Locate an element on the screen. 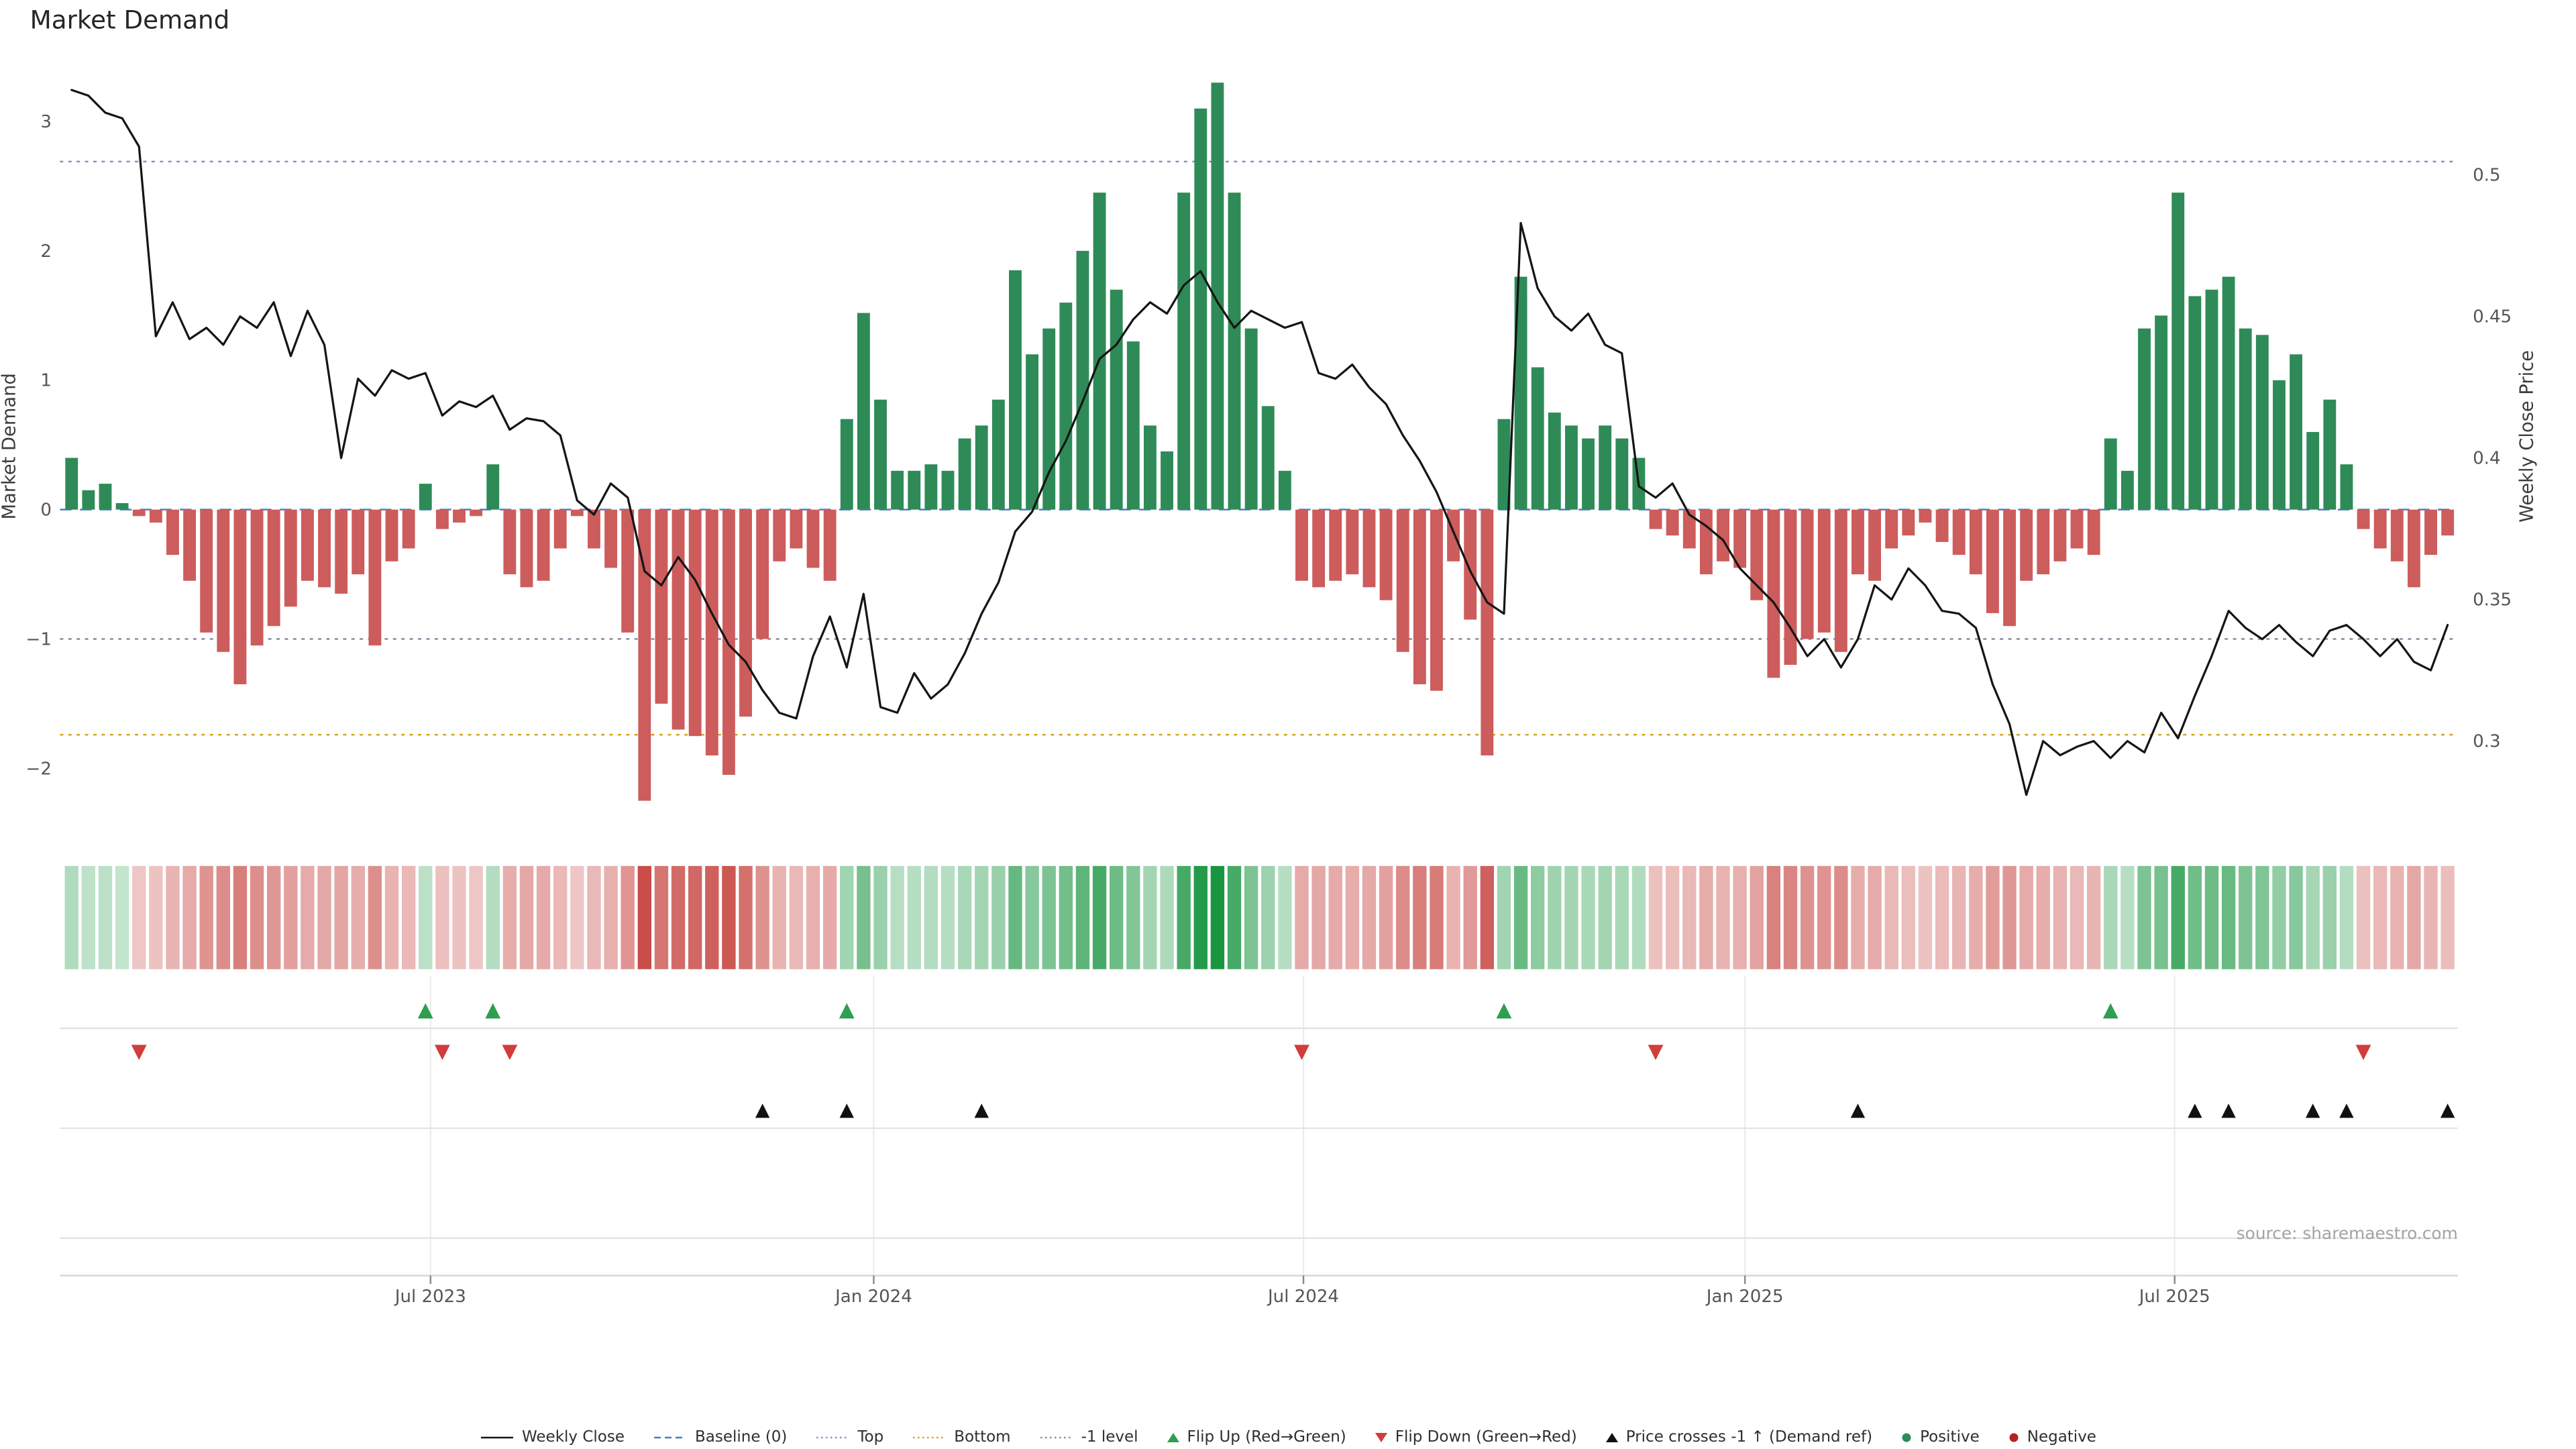  triangle-up-icon is located at coordinates (1173, 1437).